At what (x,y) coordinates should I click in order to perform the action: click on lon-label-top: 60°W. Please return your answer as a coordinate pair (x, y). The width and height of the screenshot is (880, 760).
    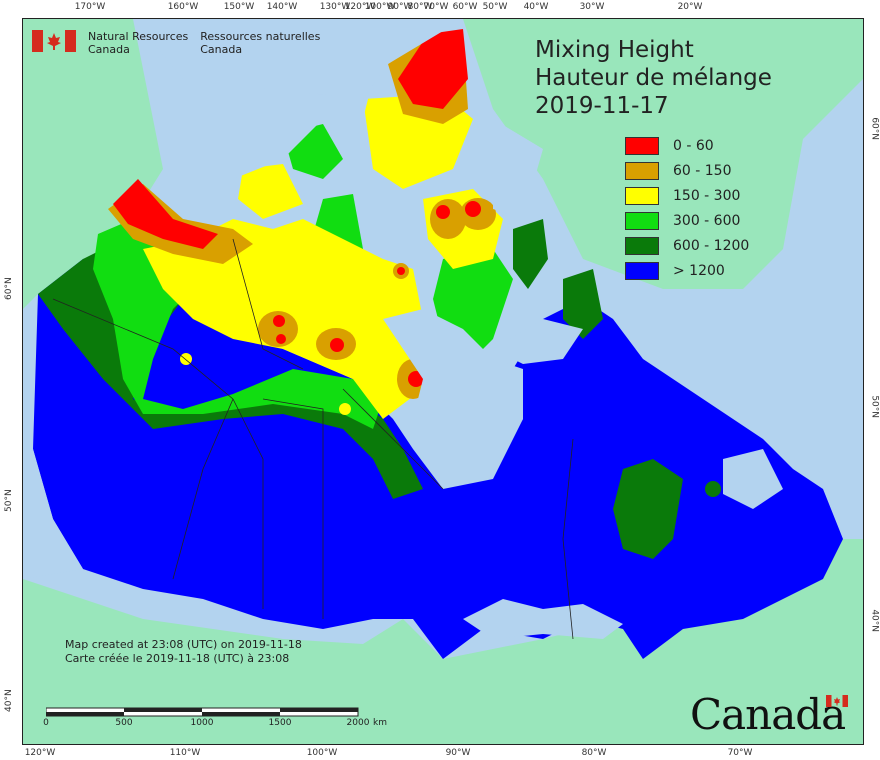
    Looking at the image, I should click on (465, 7).